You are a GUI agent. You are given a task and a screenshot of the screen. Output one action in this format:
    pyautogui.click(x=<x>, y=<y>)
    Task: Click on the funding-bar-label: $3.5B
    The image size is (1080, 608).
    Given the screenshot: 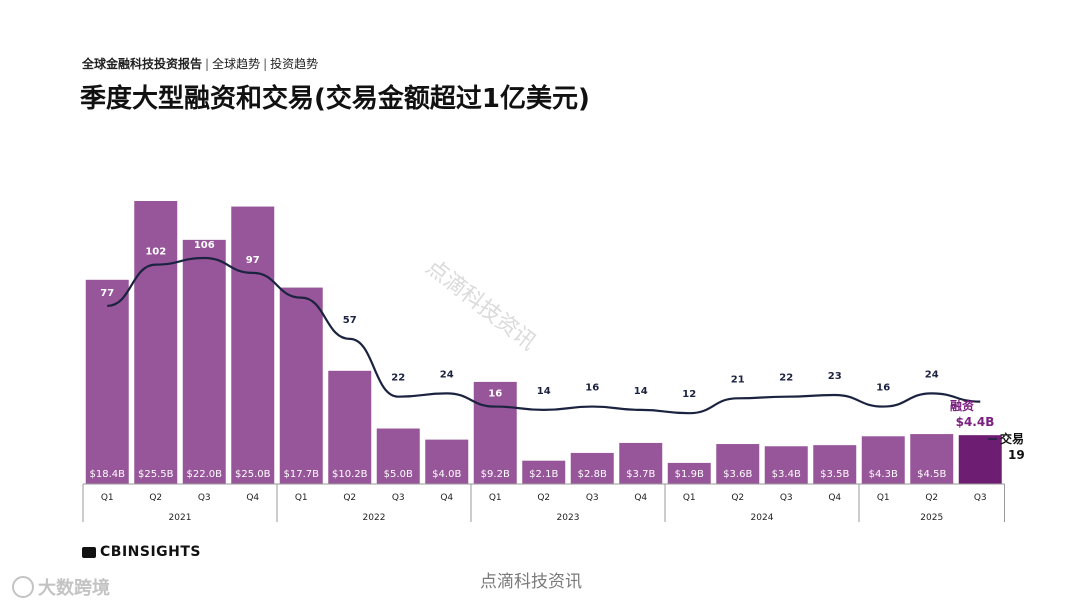 What is the action you would take?
    pyautogui.click(x=834, y=474)
    